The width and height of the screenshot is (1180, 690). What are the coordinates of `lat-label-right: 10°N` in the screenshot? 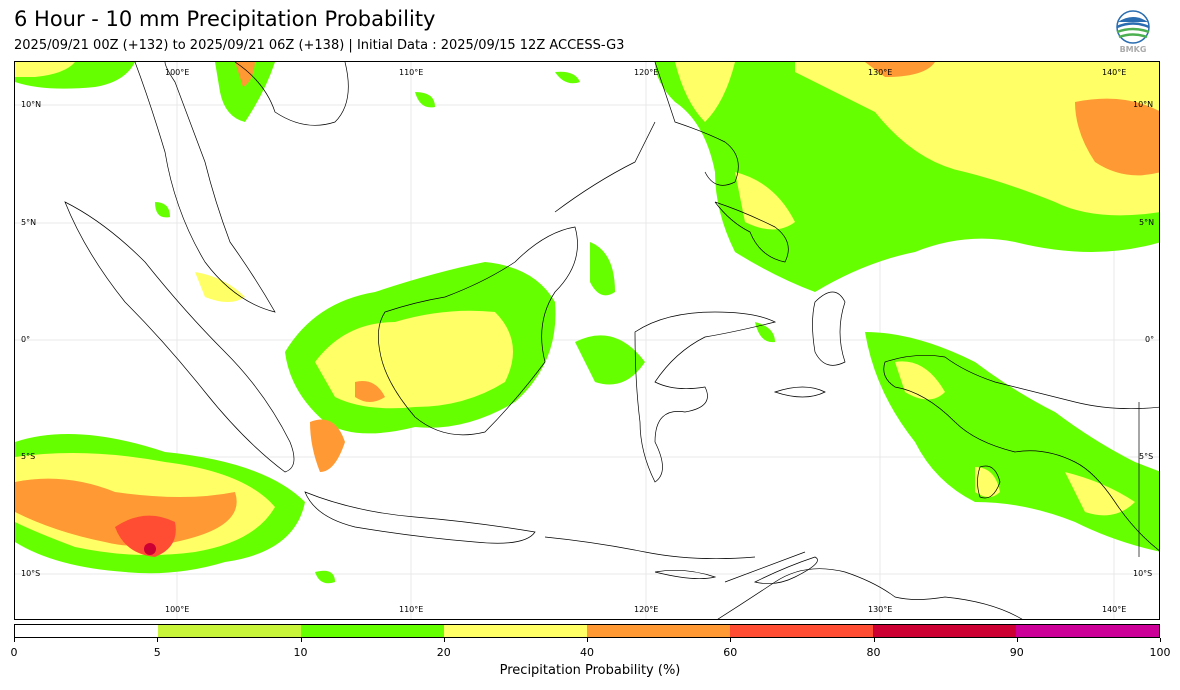 It's located at (1143, 104).